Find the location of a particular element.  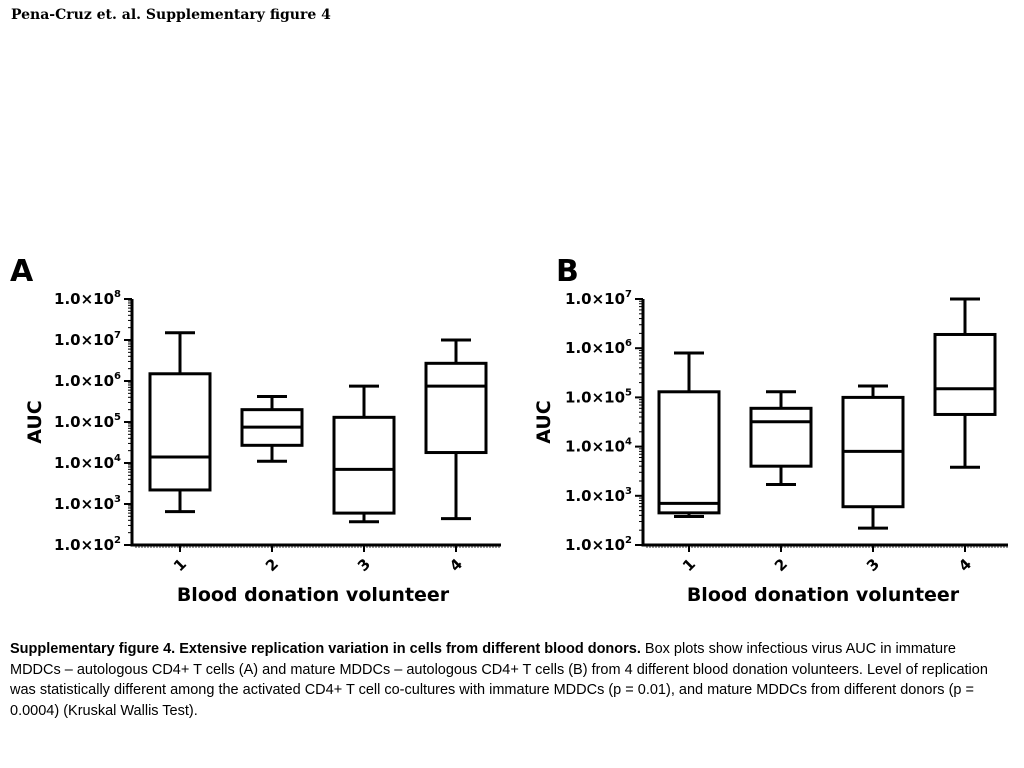

x-tick-label: 2 is located at coordinates (781, 565).